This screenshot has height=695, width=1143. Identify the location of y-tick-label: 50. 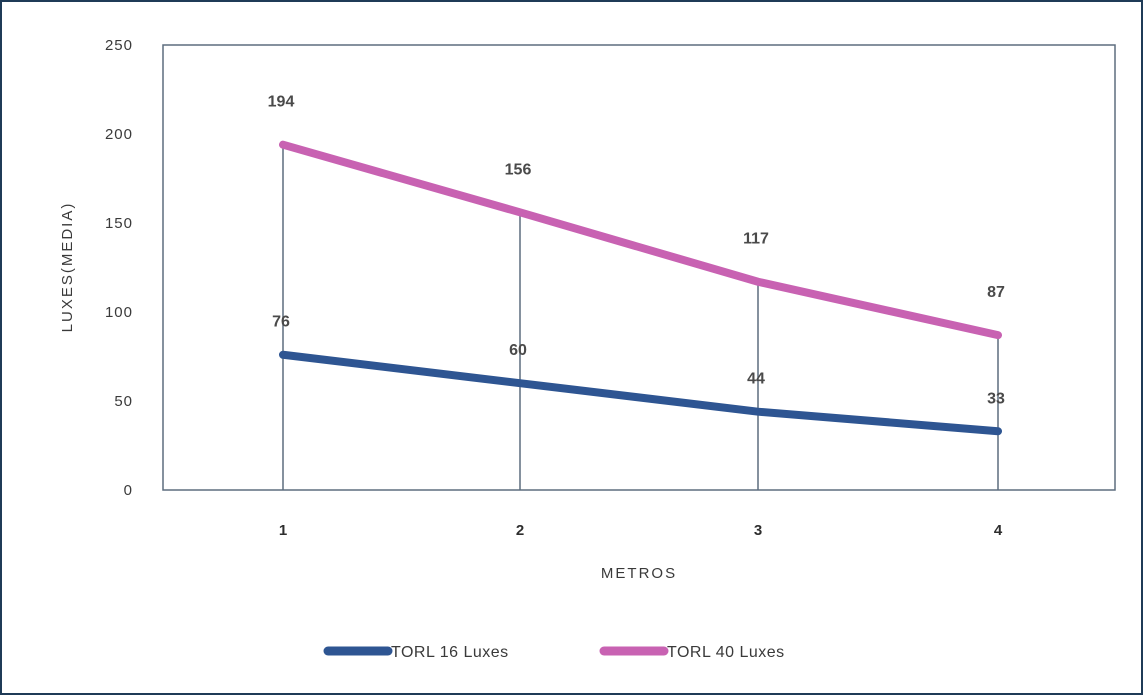
(123, 401).